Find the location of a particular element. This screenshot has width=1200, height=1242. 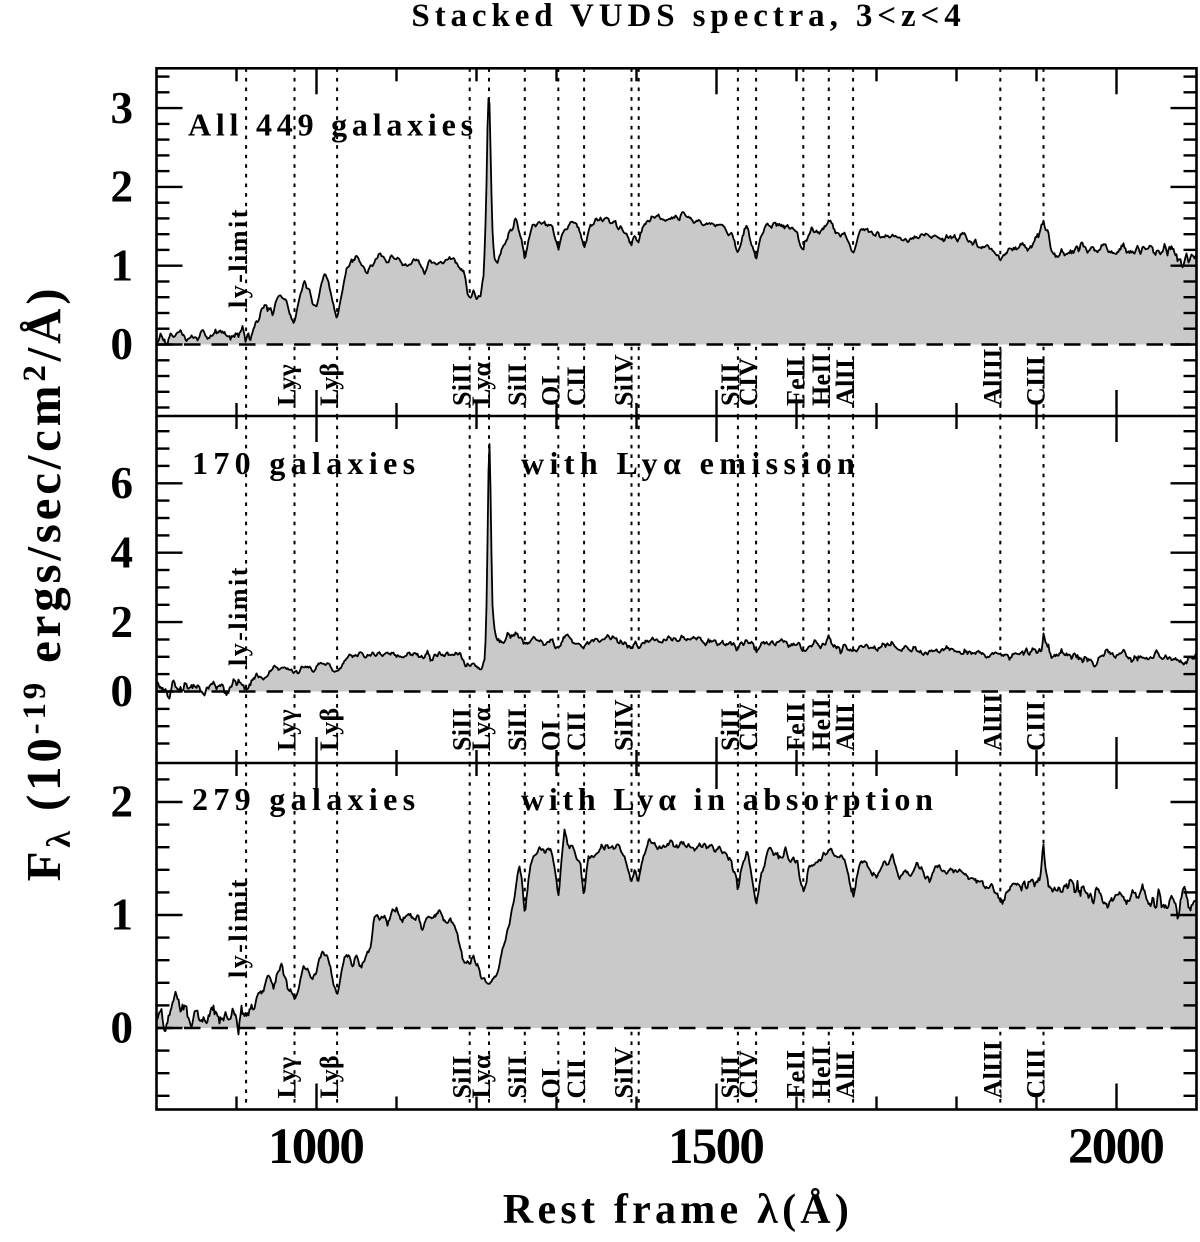

svg-text: All 449 galaxies is located at coordinates (333, 125).